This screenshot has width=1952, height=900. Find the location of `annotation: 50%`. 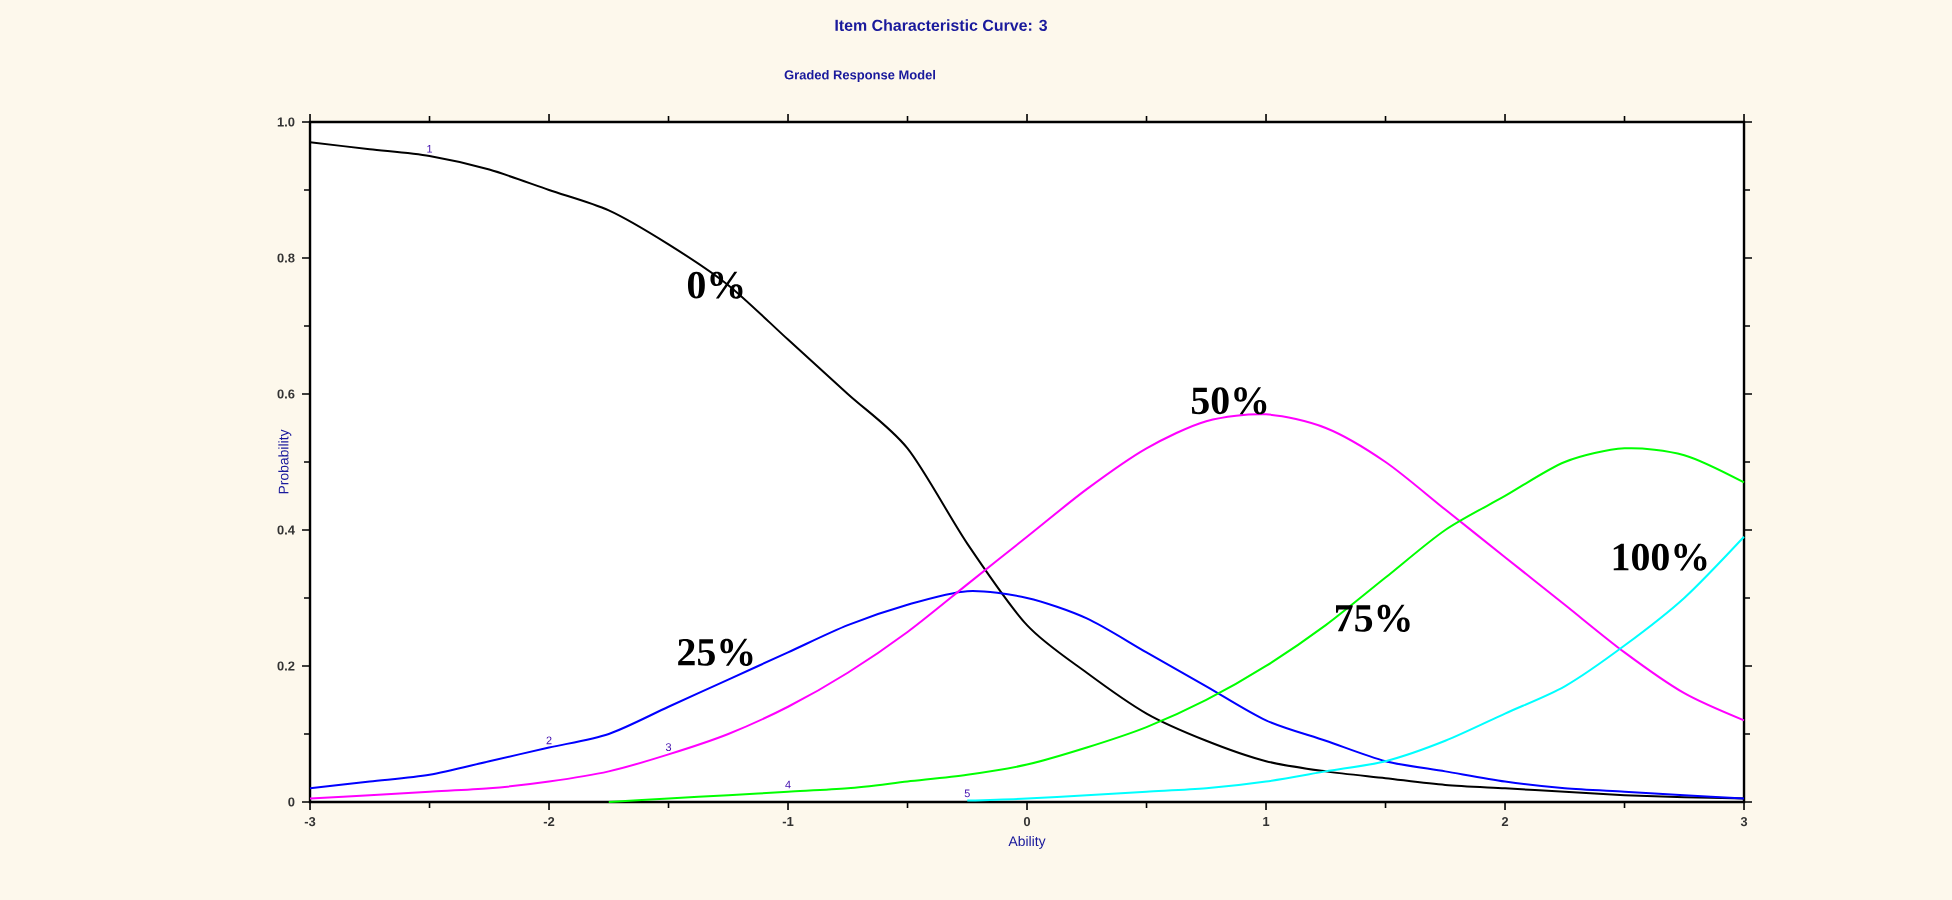

annotation: 50% is located at coordinates (1229, 401).